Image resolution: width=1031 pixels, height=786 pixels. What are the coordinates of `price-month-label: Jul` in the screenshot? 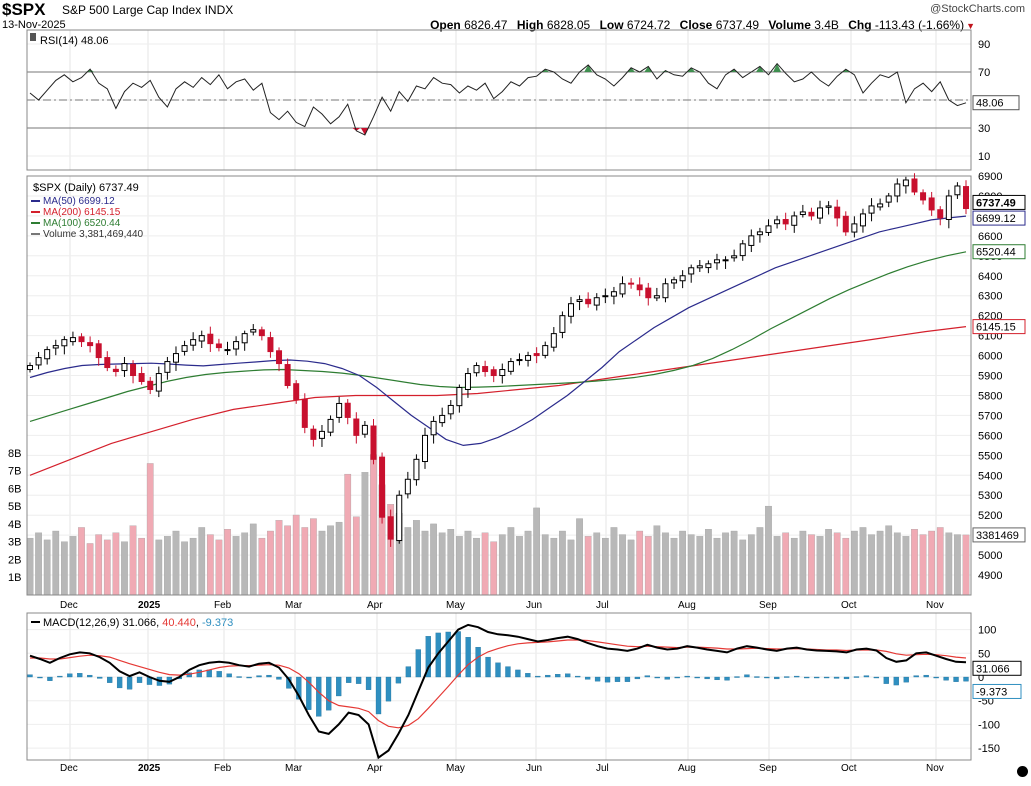 It's located at (602, 605).